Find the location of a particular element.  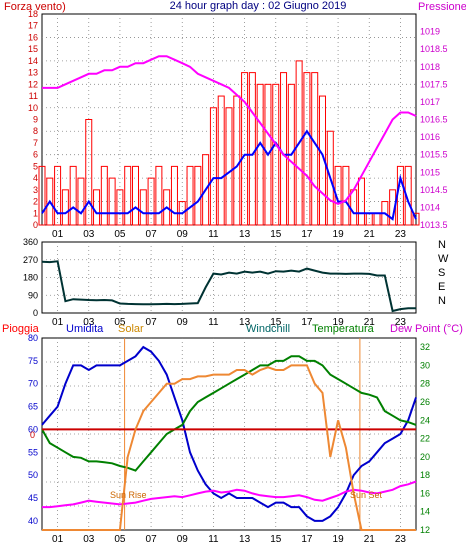

left-tick-label: 3 is located at coordinates (35, 190).